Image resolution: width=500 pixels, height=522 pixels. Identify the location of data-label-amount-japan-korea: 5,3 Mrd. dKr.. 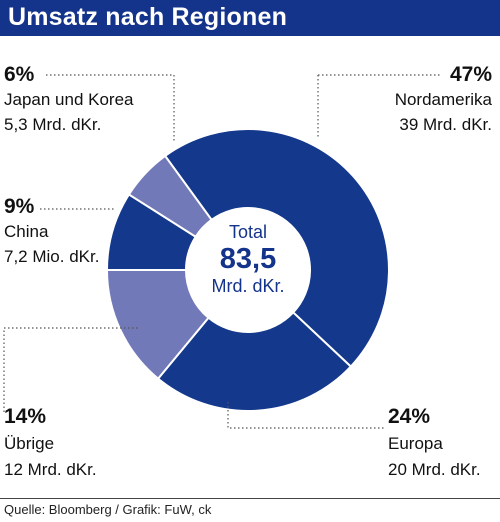
(53, 124).